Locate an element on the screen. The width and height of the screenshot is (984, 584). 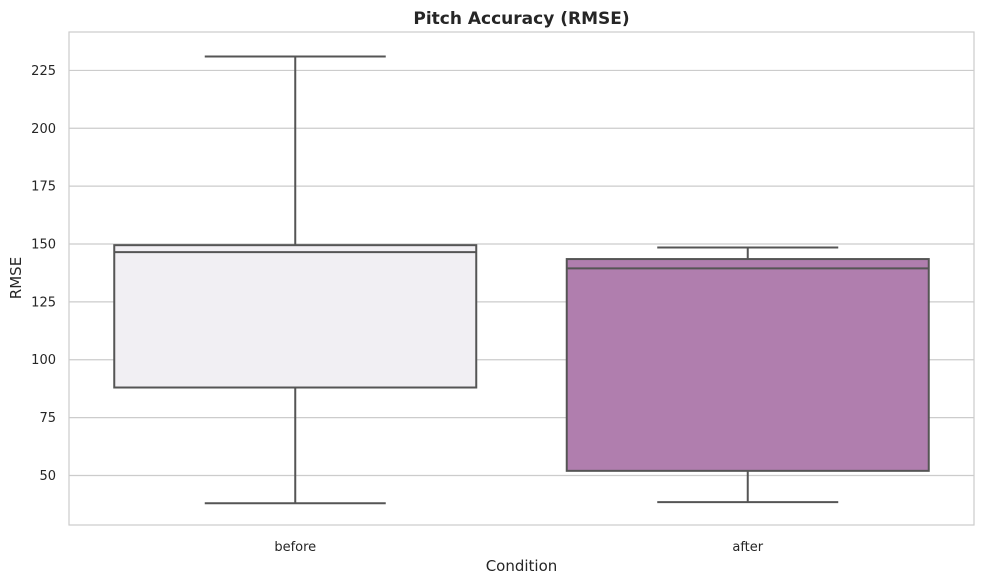
y-tick-labels: 50 75 100 125 150 175 200 225 is located at coordinates (43, 274).